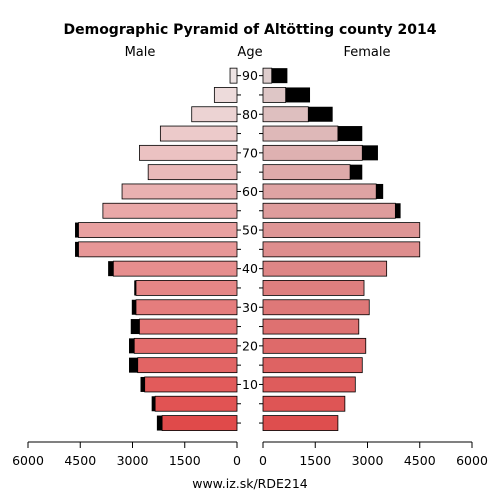 This screenshot has height=500, width=500. Describe the element at coordinates (368, 460) in the screenshot. I see `female-x-tick-label: 3000` at that location.